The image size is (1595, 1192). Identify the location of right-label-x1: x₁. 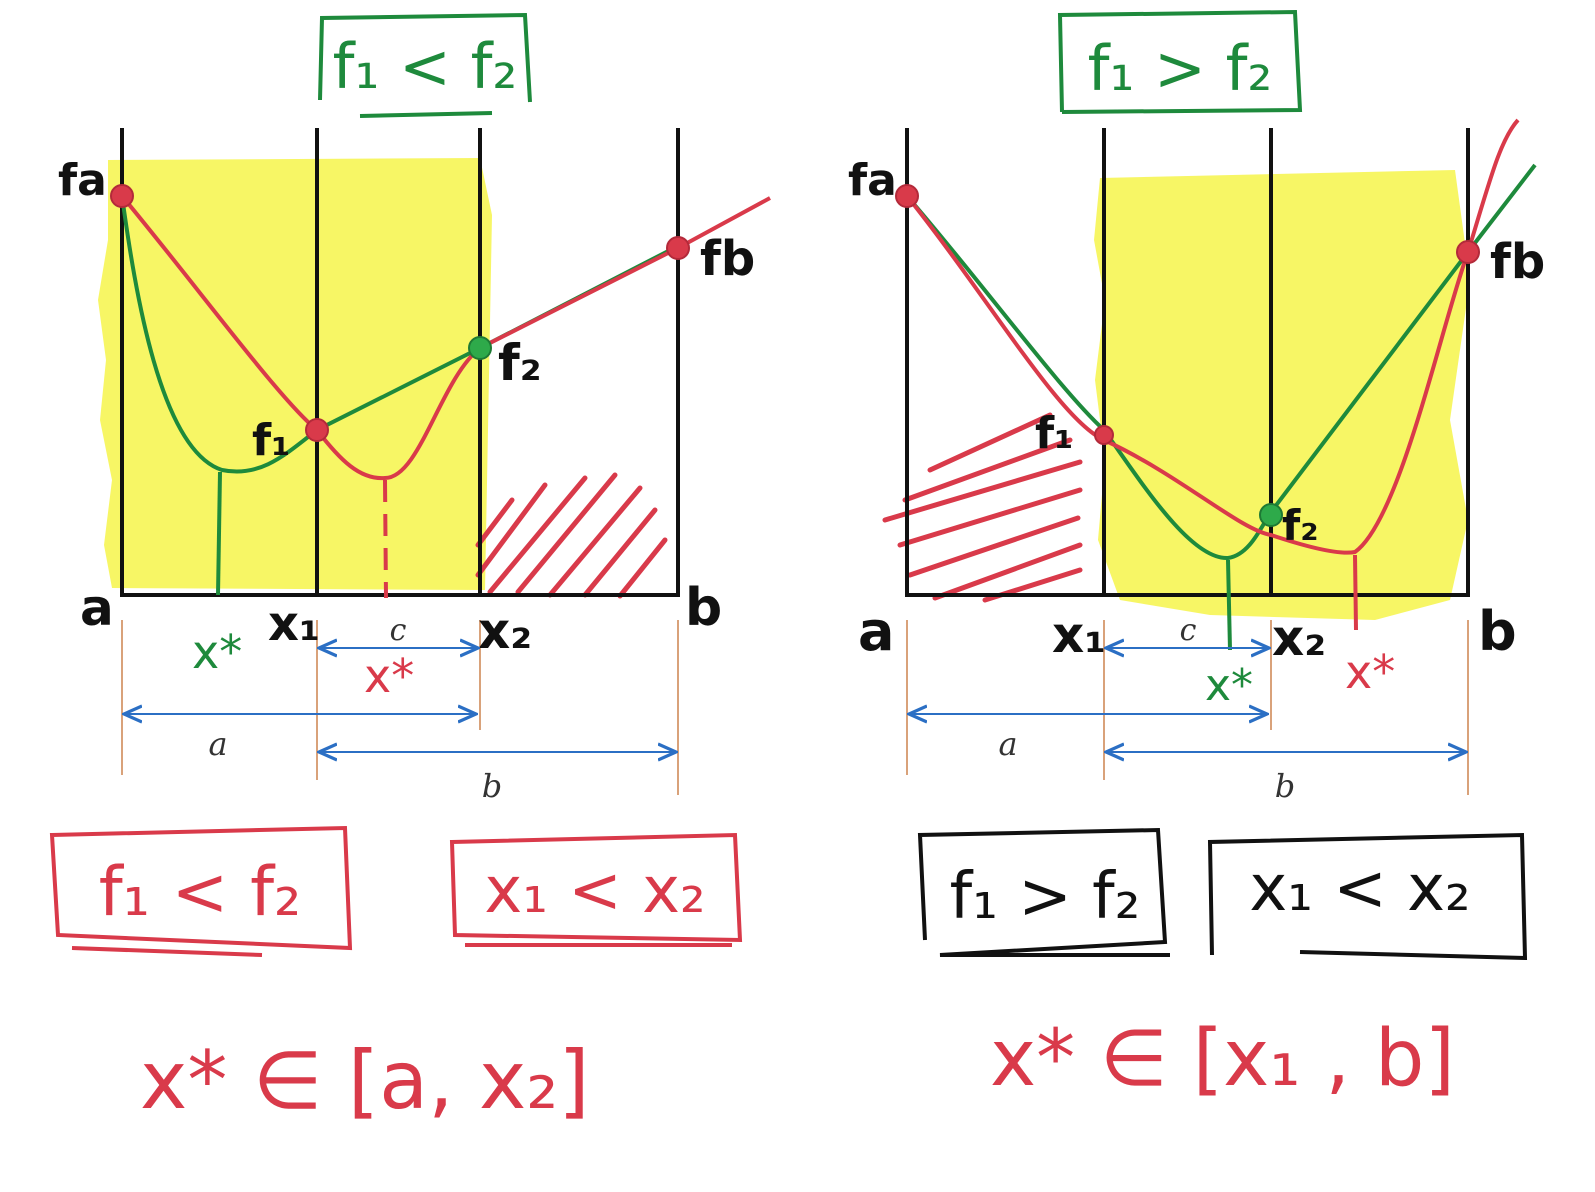
(1079, 635).